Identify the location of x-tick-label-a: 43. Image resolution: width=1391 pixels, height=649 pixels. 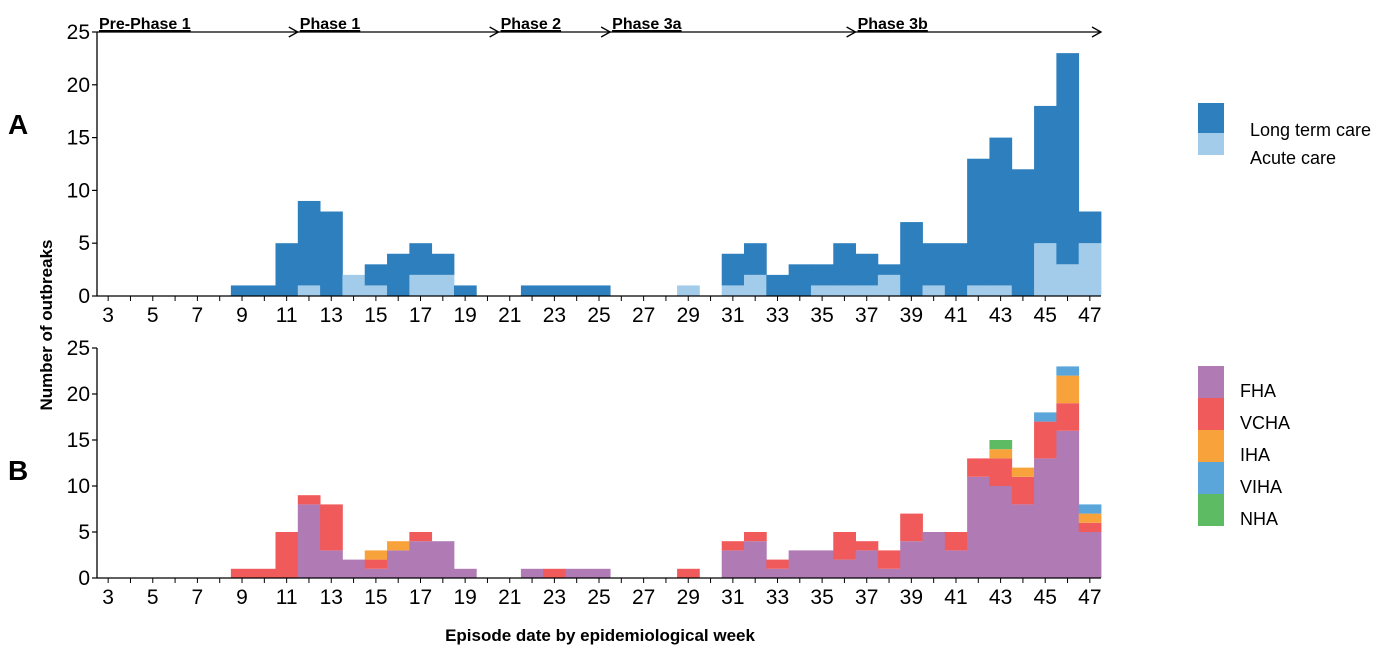
(1000, 315).